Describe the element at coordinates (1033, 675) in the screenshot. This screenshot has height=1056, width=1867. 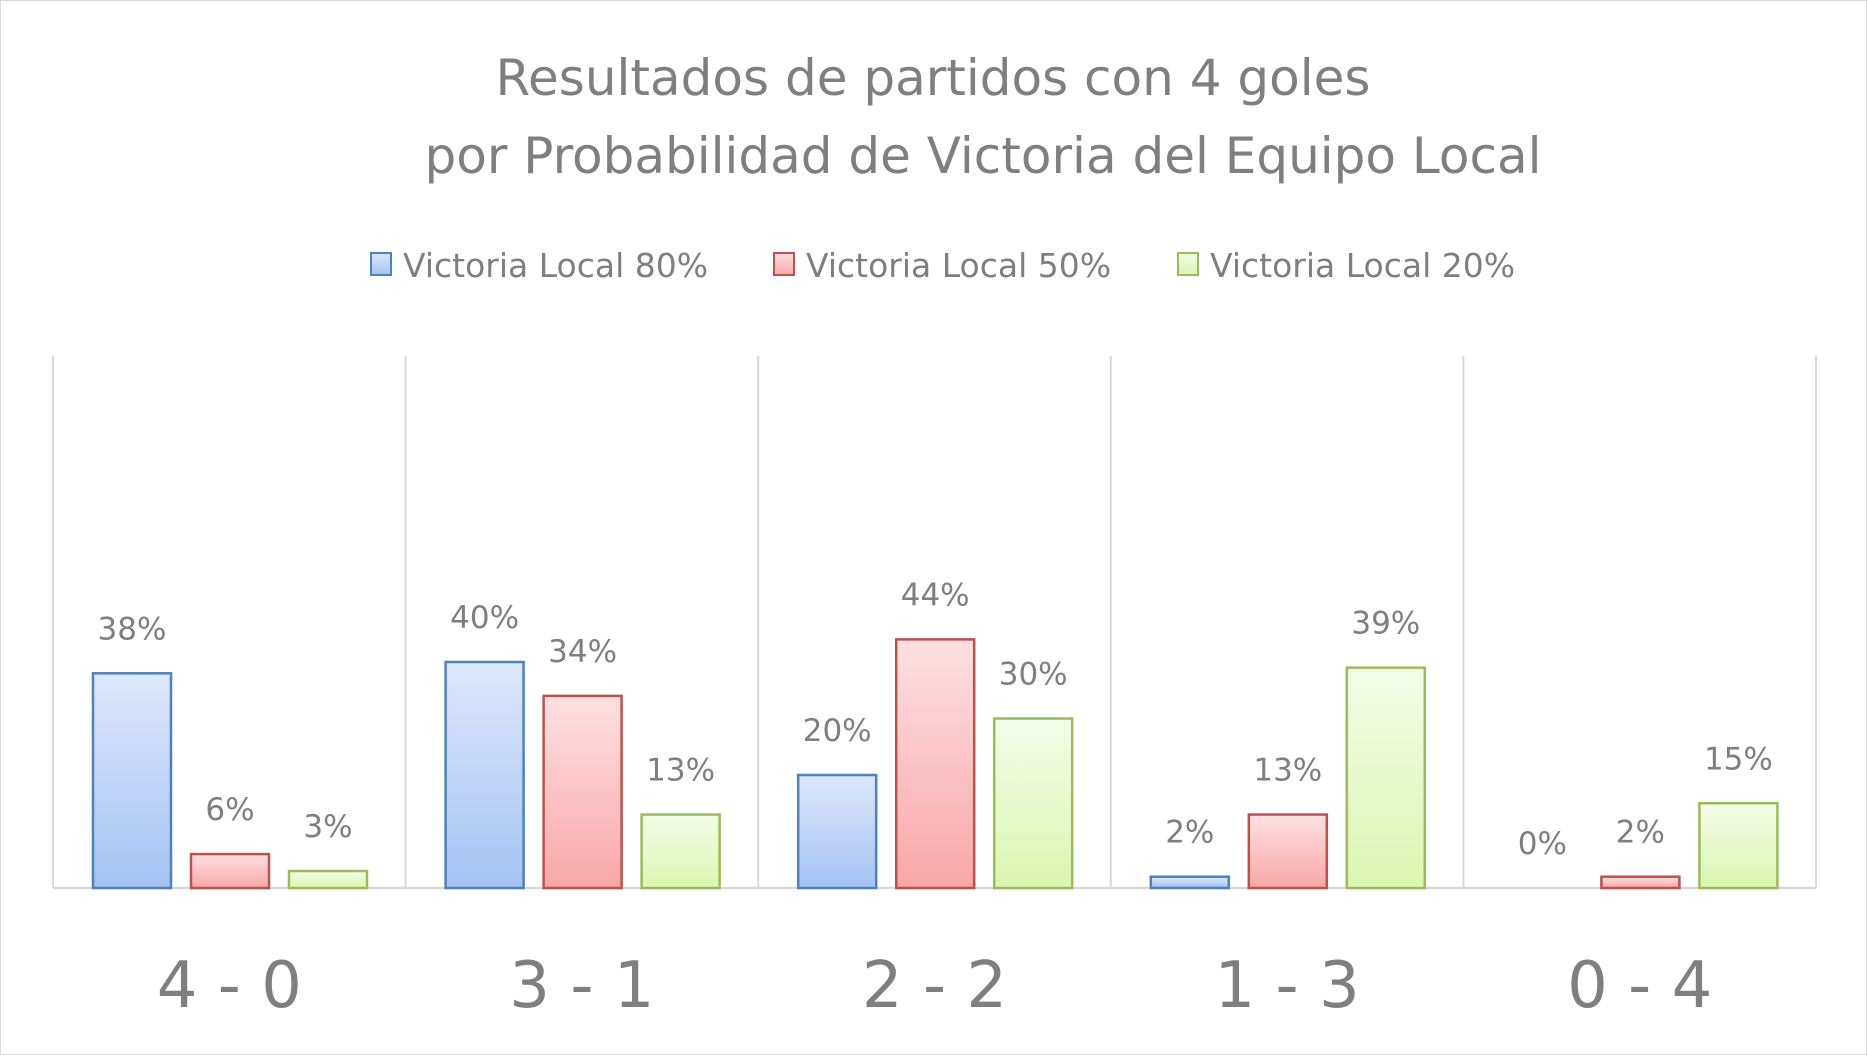
I see `data-label: 30%` at that location.